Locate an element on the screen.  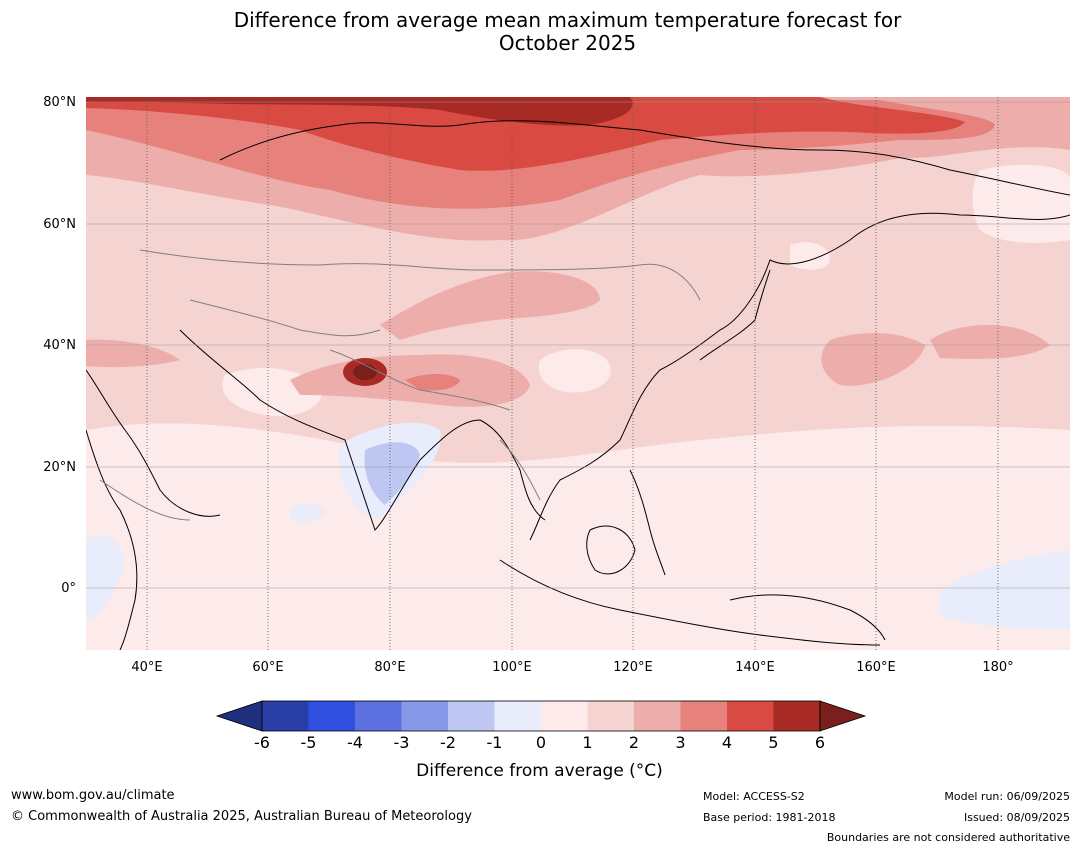
colorbar-tick-label: 4 is located at coordinates (727, 742).